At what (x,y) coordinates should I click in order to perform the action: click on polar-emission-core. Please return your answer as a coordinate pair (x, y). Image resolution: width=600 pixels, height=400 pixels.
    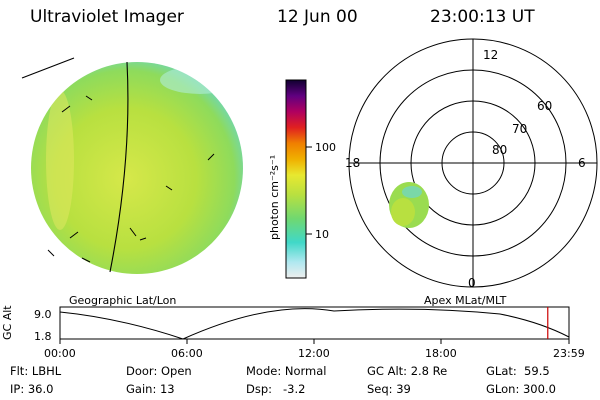
    Looking at the image, I should click on (403, 212).